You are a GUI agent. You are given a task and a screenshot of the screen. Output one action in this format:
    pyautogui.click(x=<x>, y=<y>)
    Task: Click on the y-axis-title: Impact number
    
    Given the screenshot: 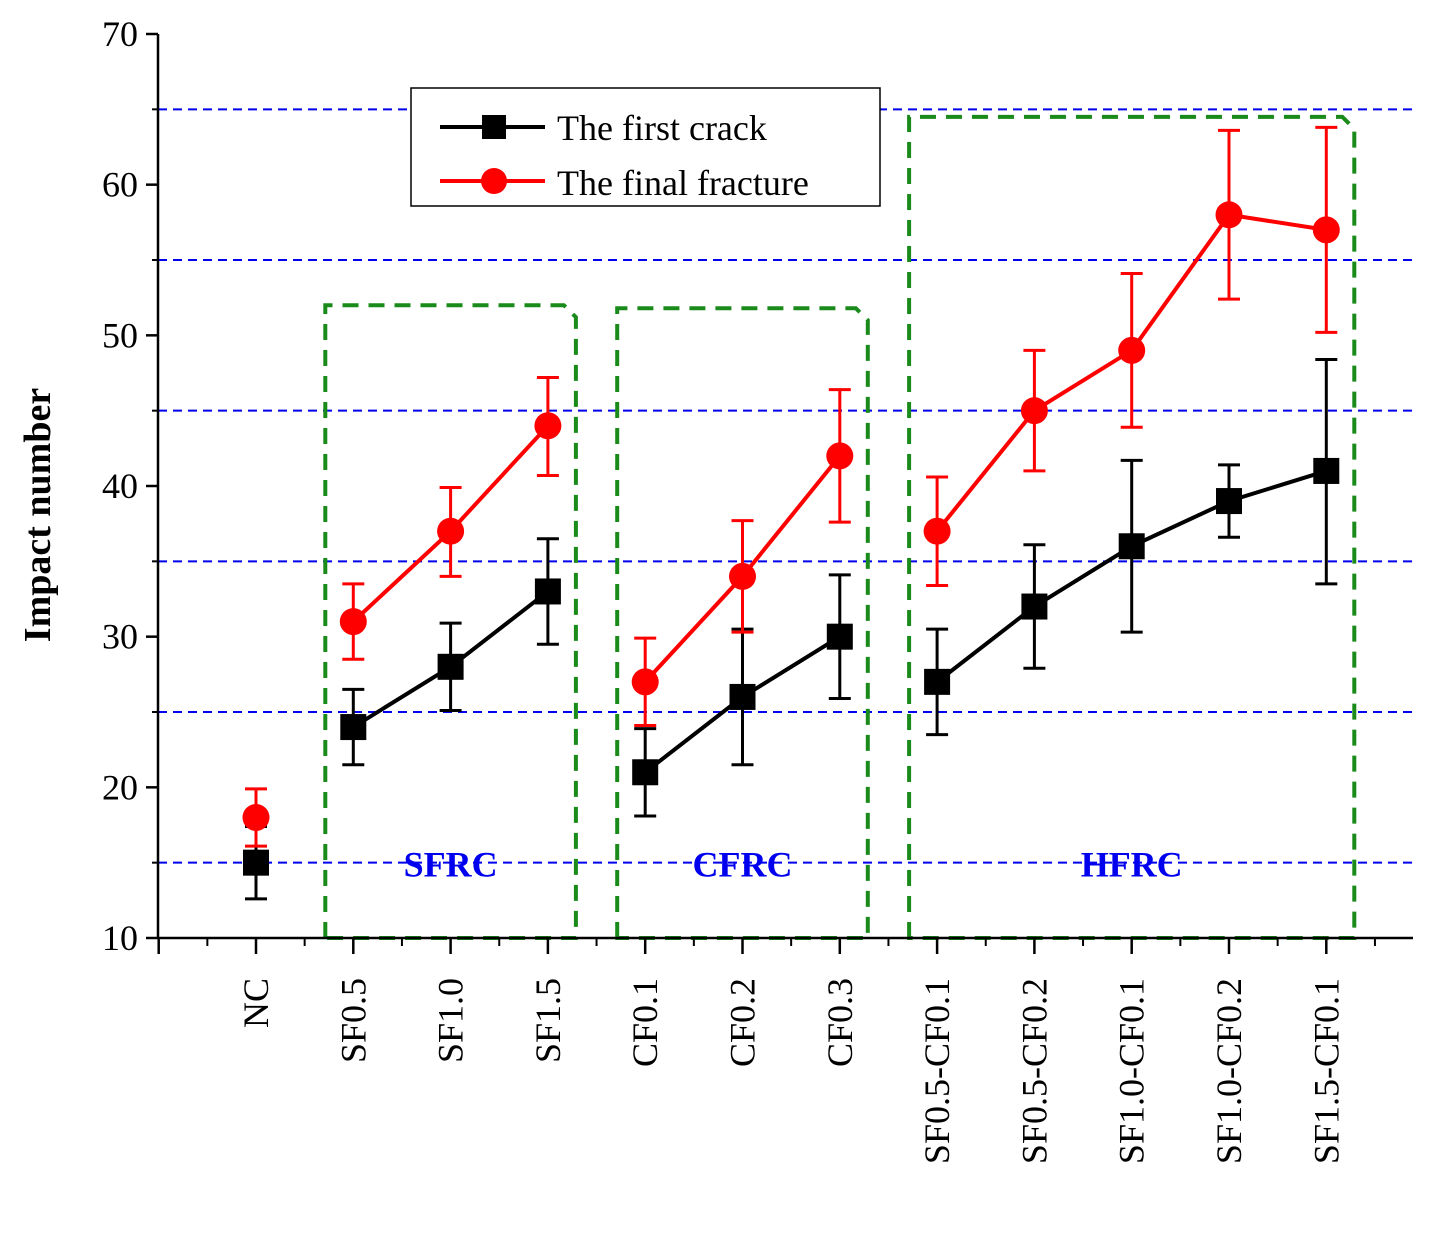 What is the action you would take?
    pyautogui.click(x=38, y=515)
    